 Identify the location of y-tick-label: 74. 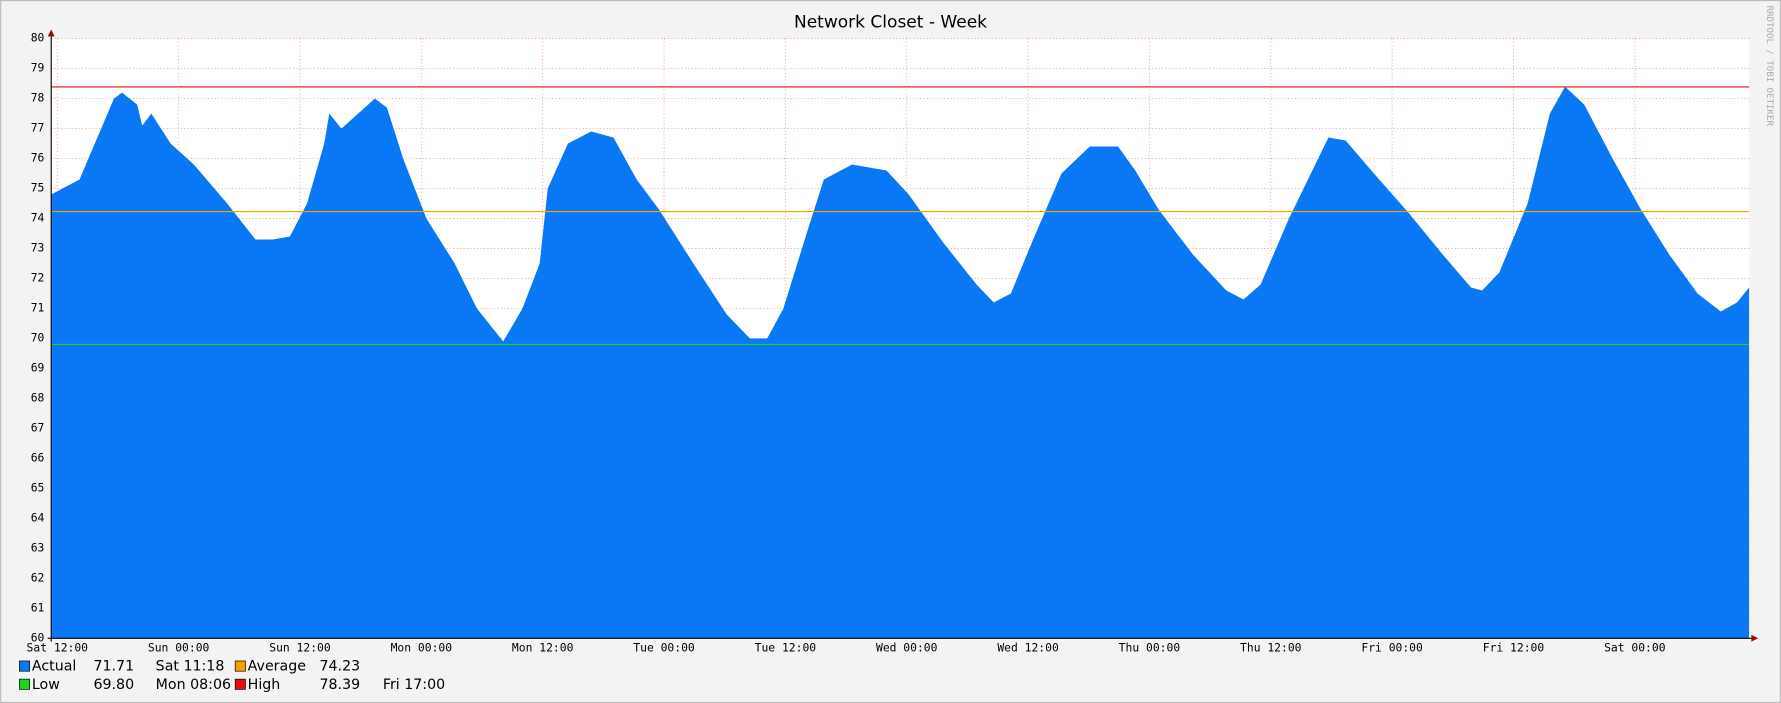
(38, 218).